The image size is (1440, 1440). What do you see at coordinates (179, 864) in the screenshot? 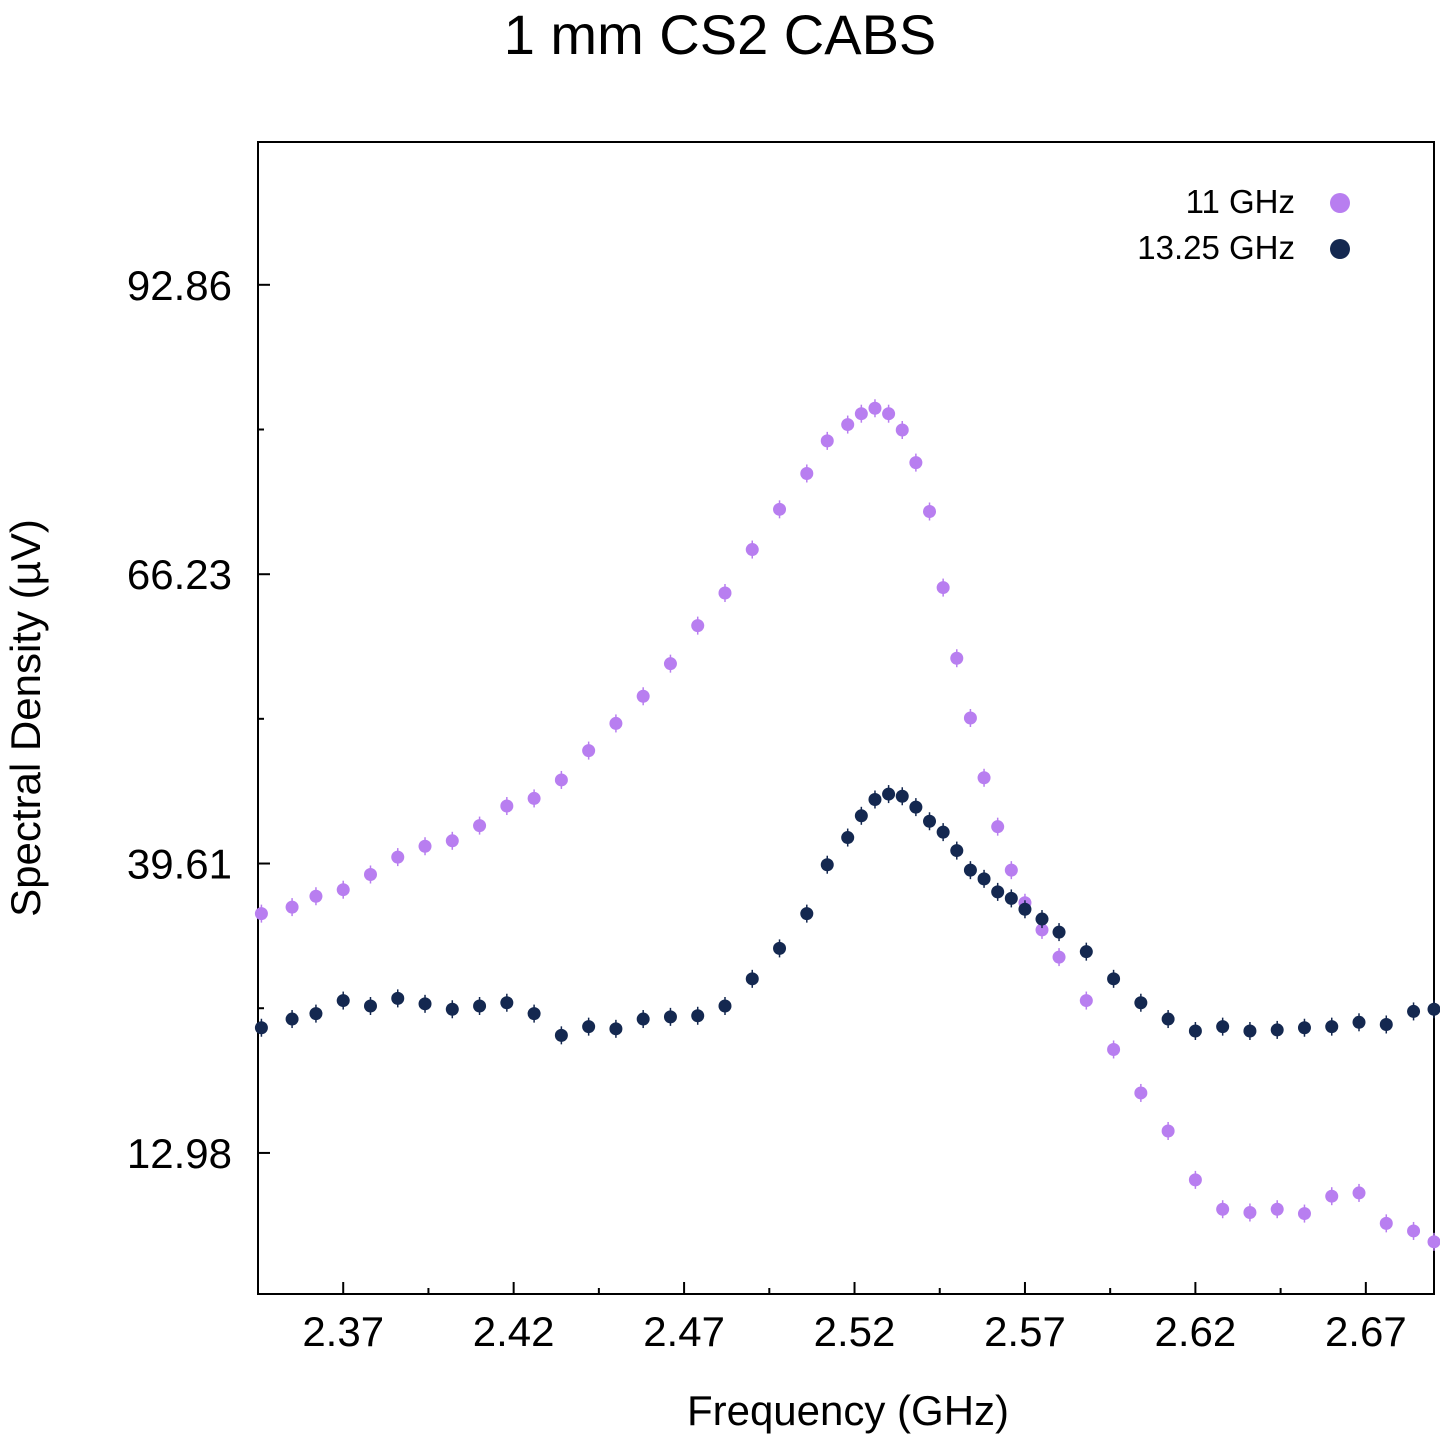
I see `y-tick-label-1: 39.61` at bounding box center [179, 864].